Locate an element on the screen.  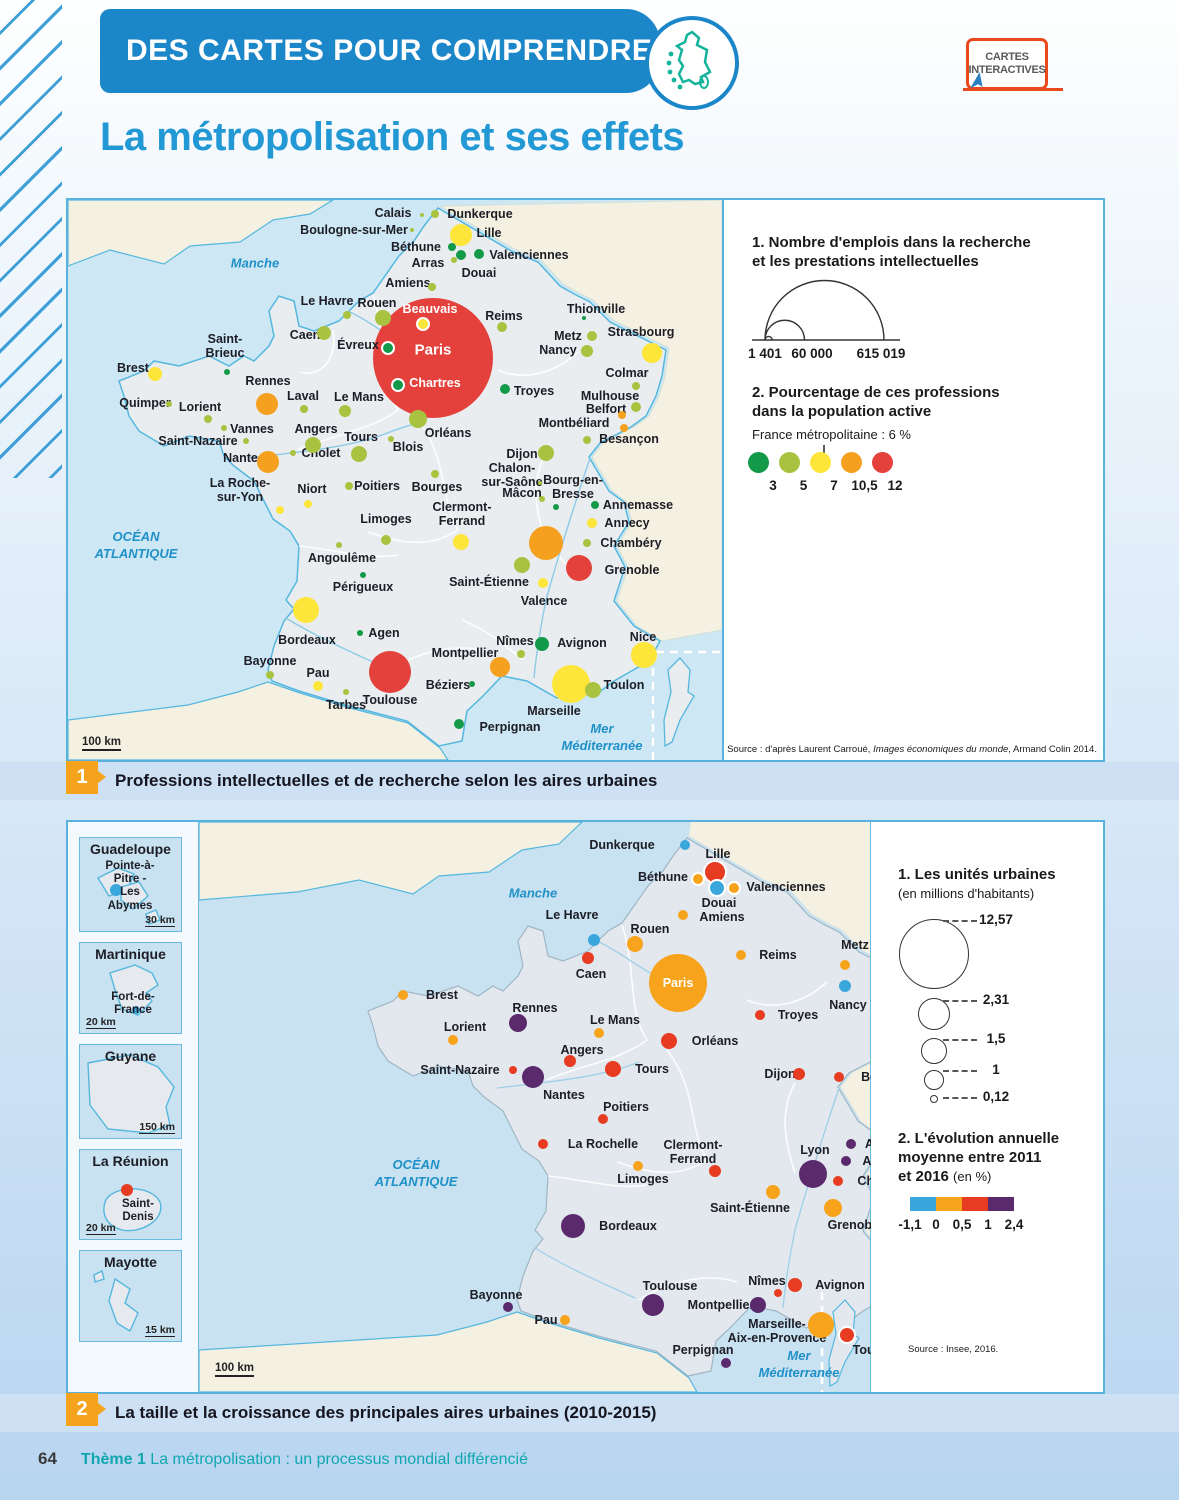
city-dot-Douai is located at coordinates (461, 255).